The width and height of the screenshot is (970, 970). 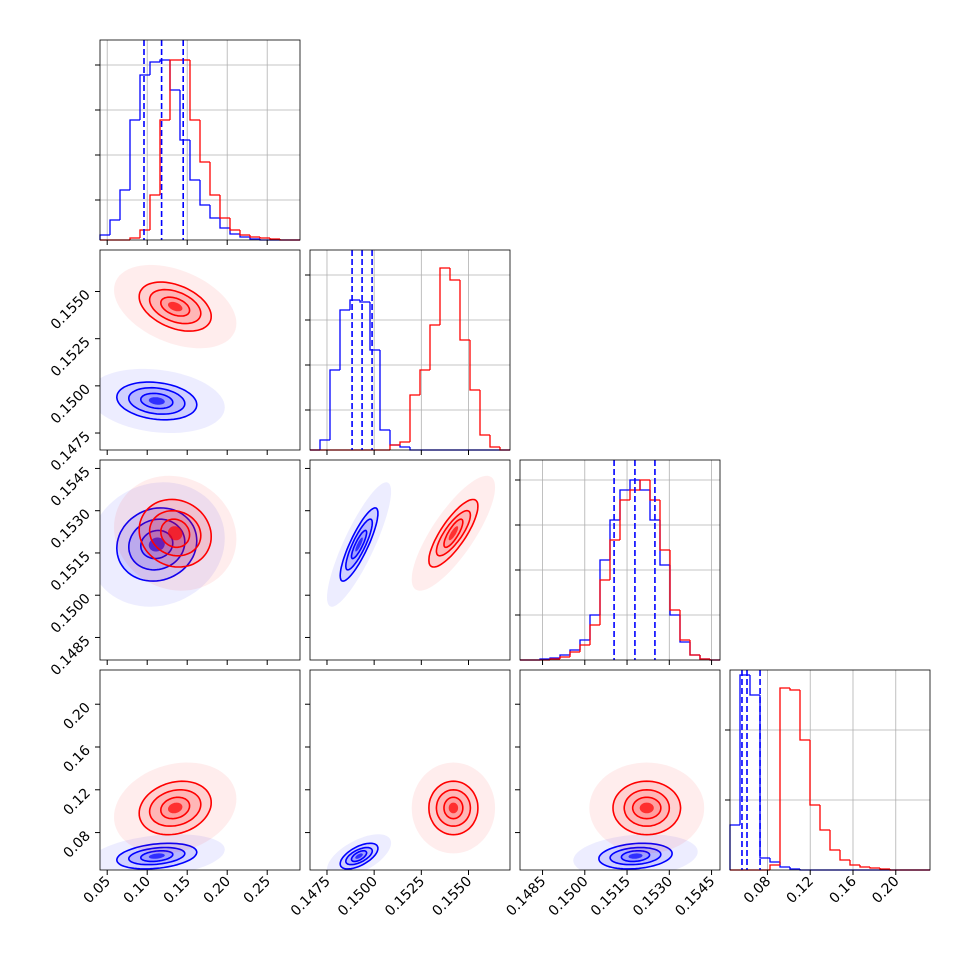 I want to click on x-tick-label: 0.1550, so click(x=452, y=897).